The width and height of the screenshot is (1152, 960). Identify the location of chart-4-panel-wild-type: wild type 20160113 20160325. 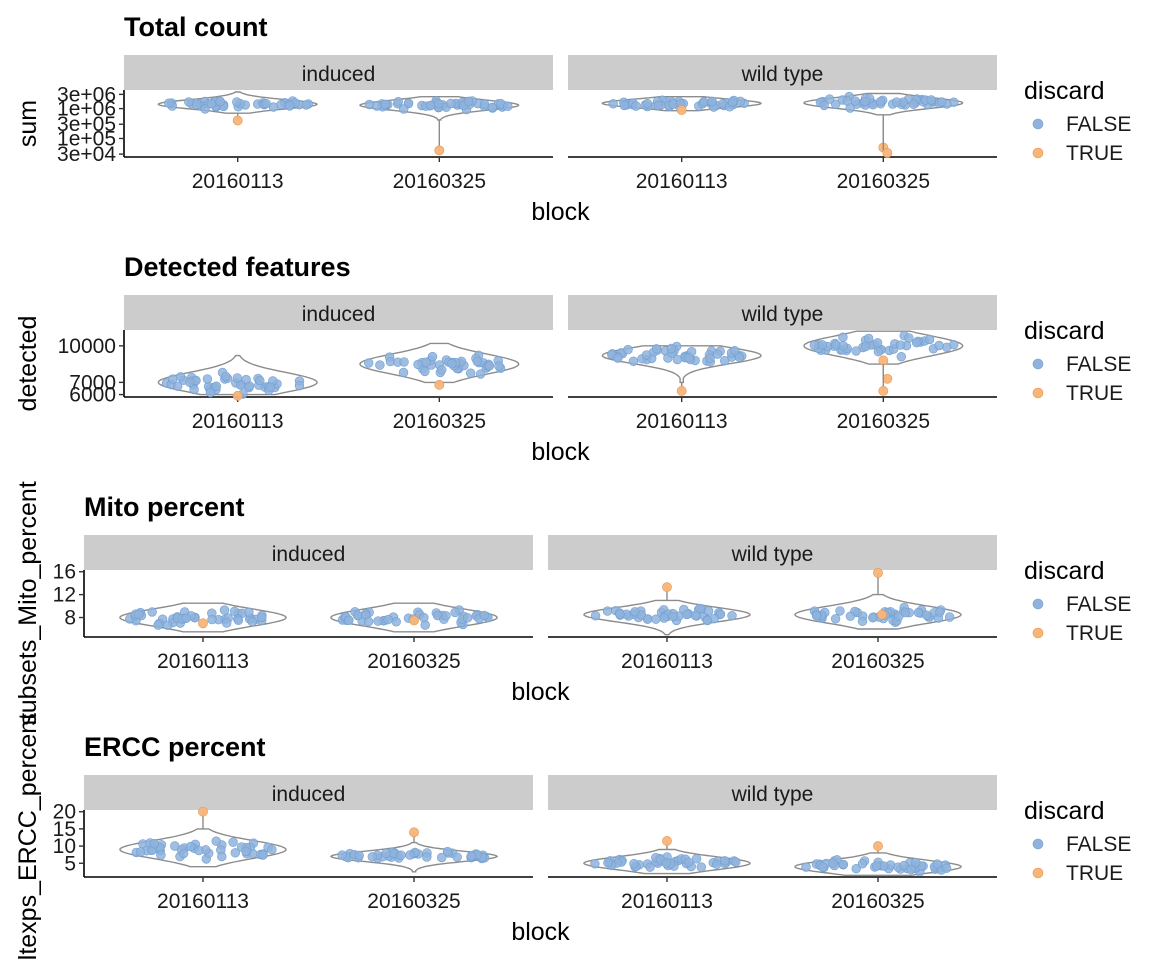
(772, 844).